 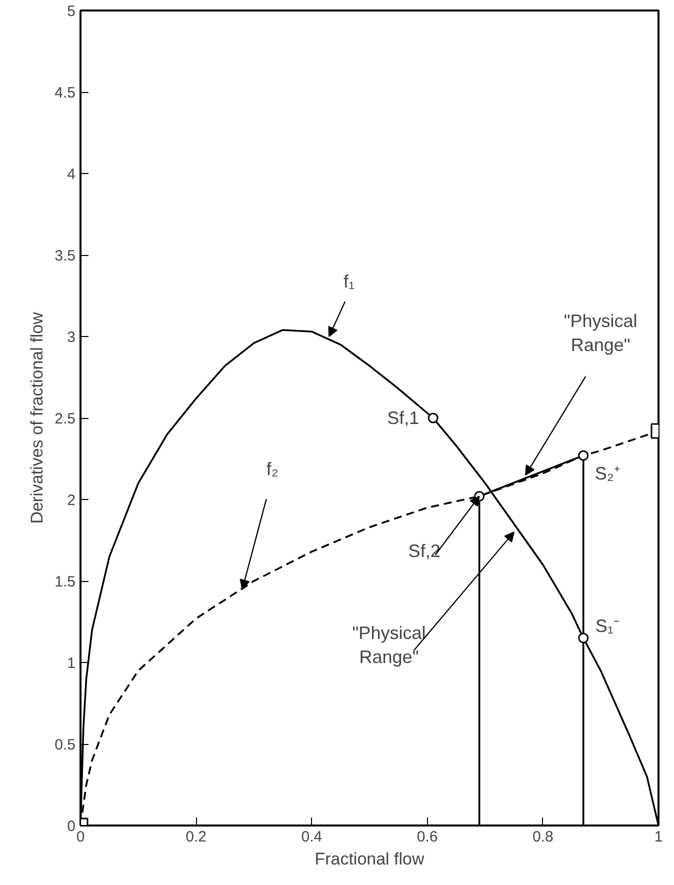 I want to click on annotation: S₁⁻, so click(x=607, y=626).